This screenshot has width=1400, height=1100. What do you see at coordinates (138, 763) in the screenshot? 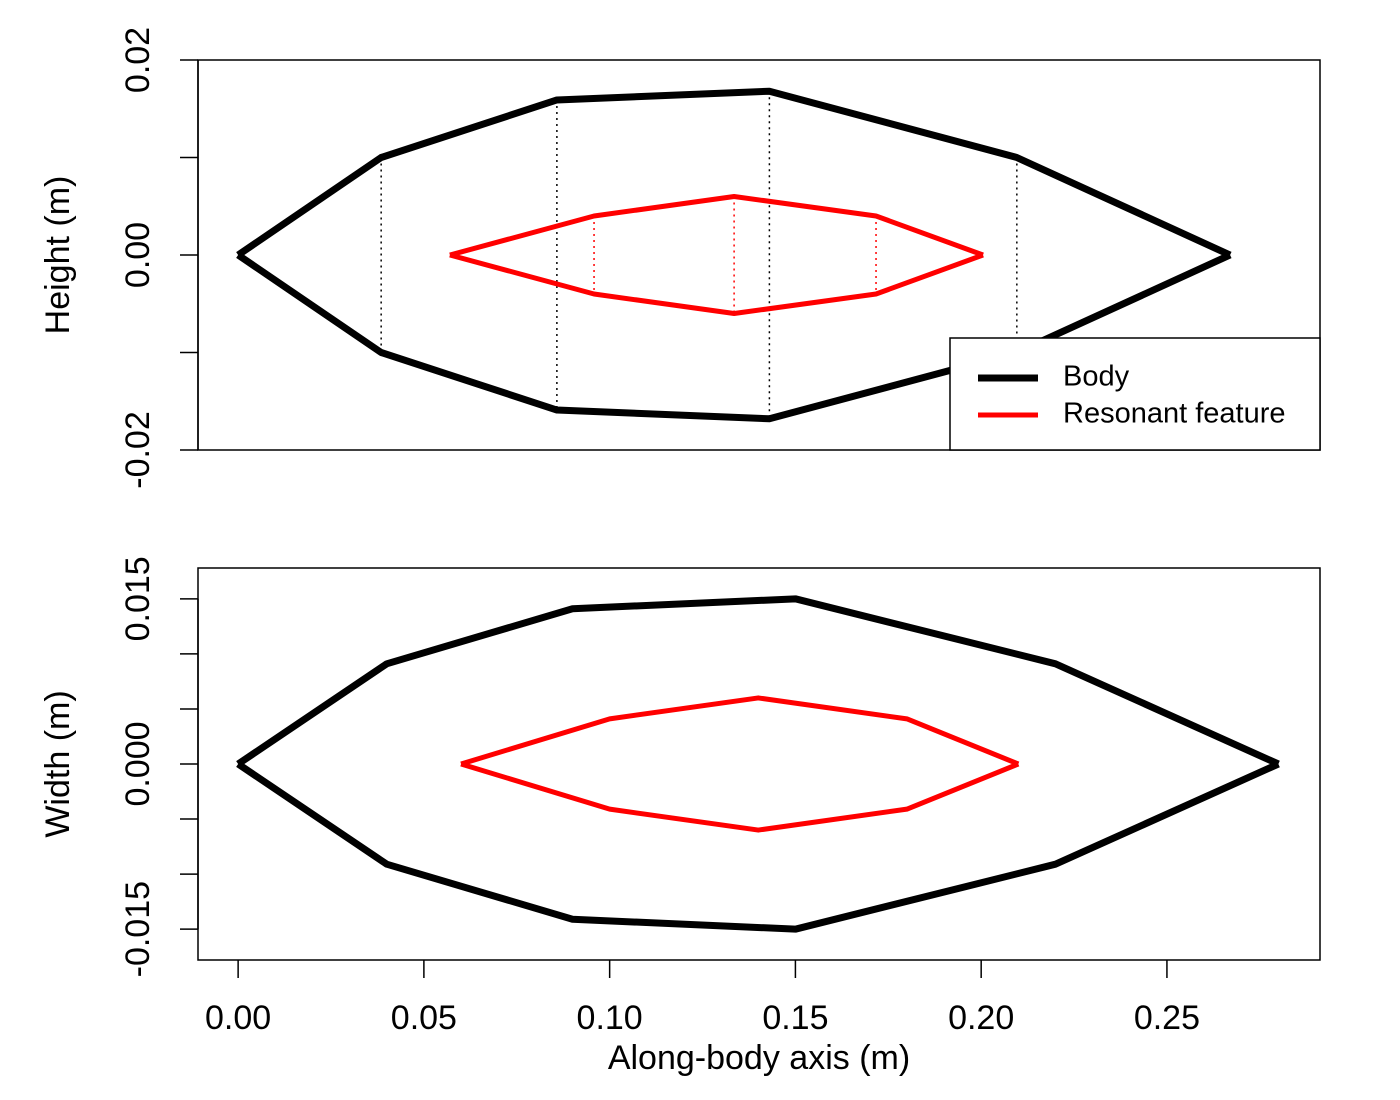
I see `y-tick-label: 0.000` at bounding box center [138, 763].